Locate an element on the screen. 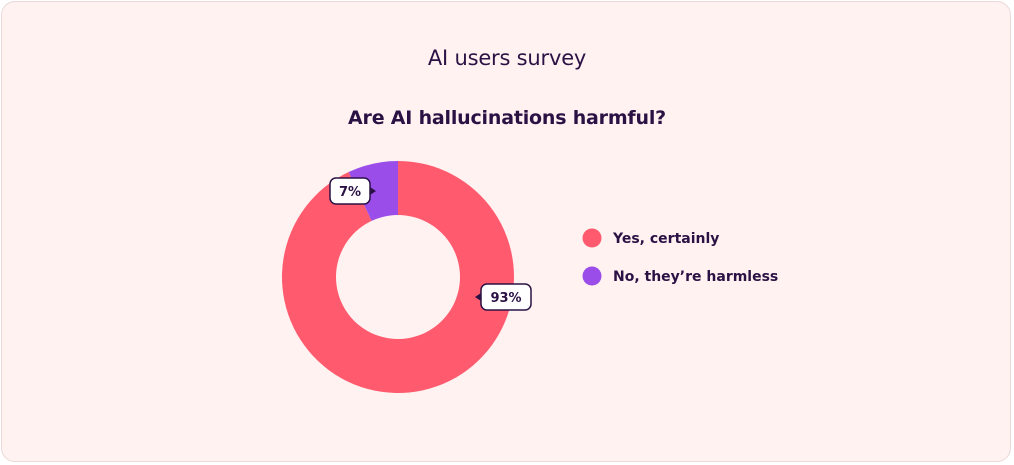  chart-subtitle: Are AI hallucinations harmful? is located at coordinates (507, 118).